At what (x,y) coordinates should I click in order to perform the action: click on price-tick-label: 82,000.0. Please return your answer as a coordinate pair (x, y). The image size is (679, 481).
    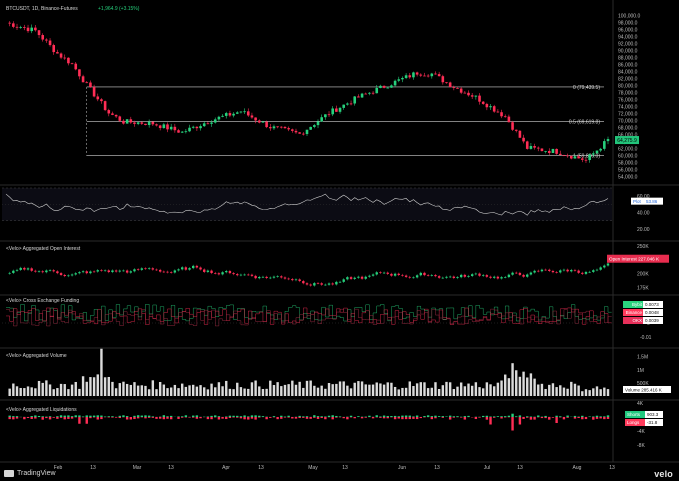
    Looking at the image, I should click on (628, 80).